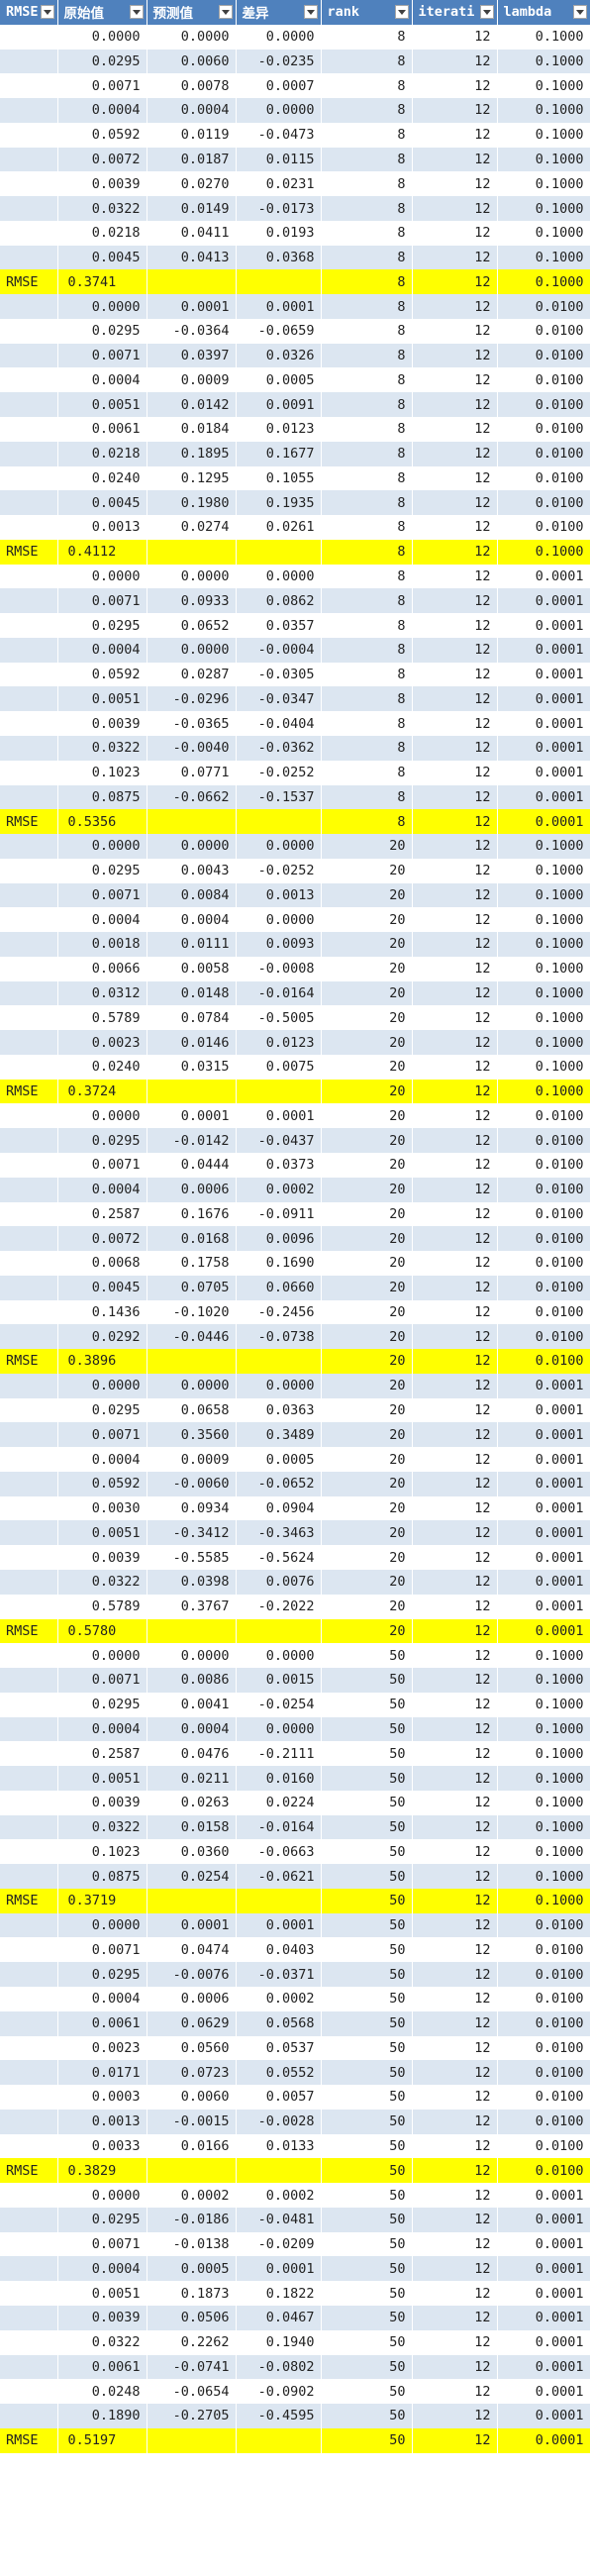  What do you see at coordinates (192, 2171) in the screenshot?
I see `cell-predicted` at bounding box center [192, 2171].